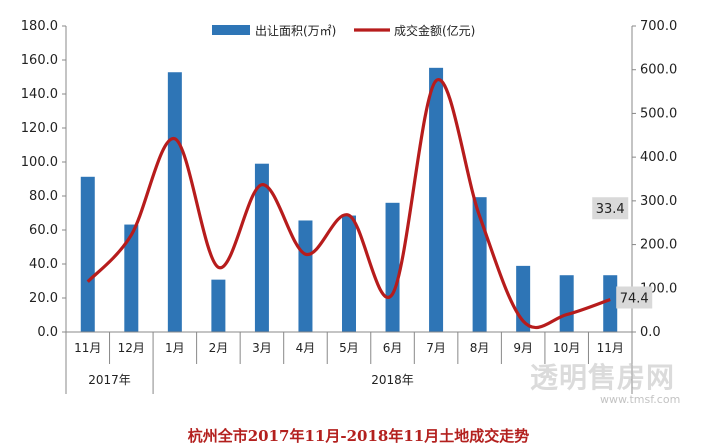 The image size is (717, 448). What do you see at coordinates (131, 348) in the screenshot?
I see `category-label: 12月` at bounding box center [131, 348].